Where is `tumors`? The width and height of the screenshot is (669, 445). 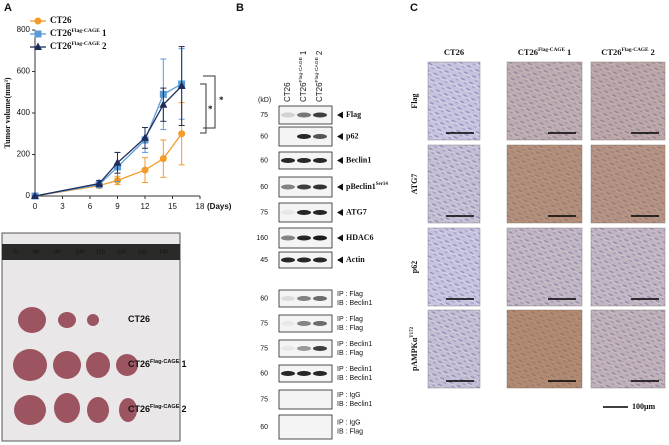
tumors is located at coordinates (75, 366).